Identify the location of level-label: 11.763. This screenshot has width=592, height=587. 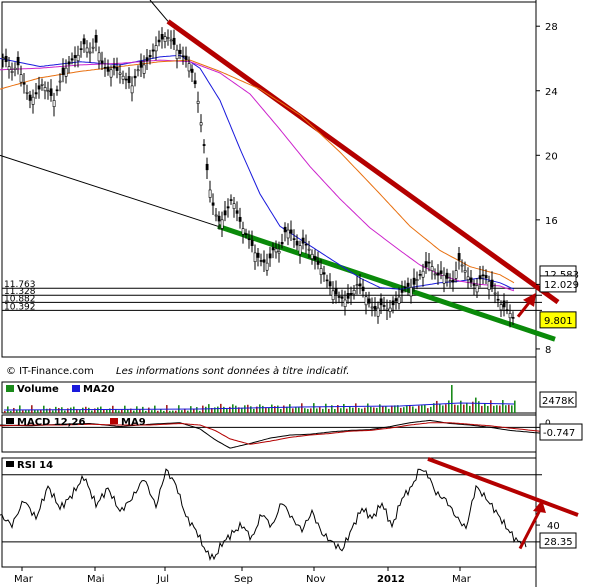
(20, 285).